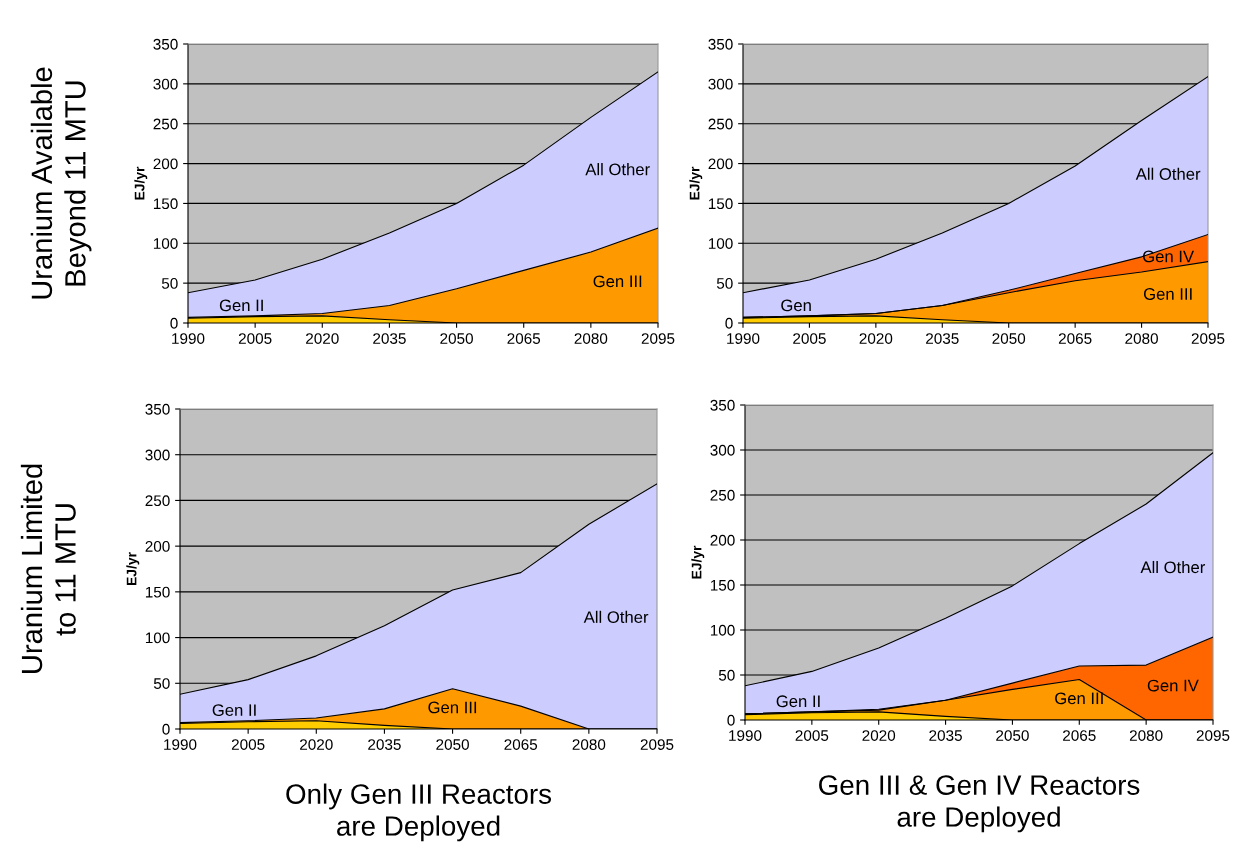 Image resolution: width=1234 pixels, height=859 pixels. What do you see at coordinates (979, 804) in the screenshot?
I see `x-axis-title: Gen III & Gen IV Reactors are Deployed` at bounding box center [979, 804].